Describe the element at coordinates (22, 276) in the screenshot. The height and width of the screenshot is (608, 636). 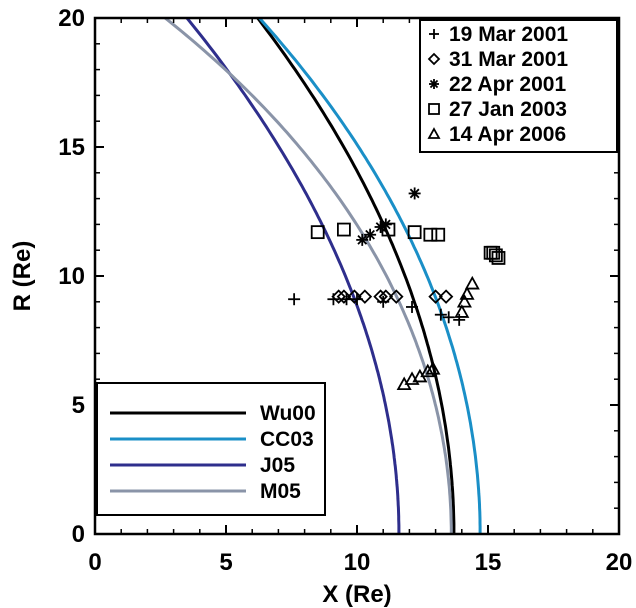
I see `y-axis-label: R (Re)` at that location.